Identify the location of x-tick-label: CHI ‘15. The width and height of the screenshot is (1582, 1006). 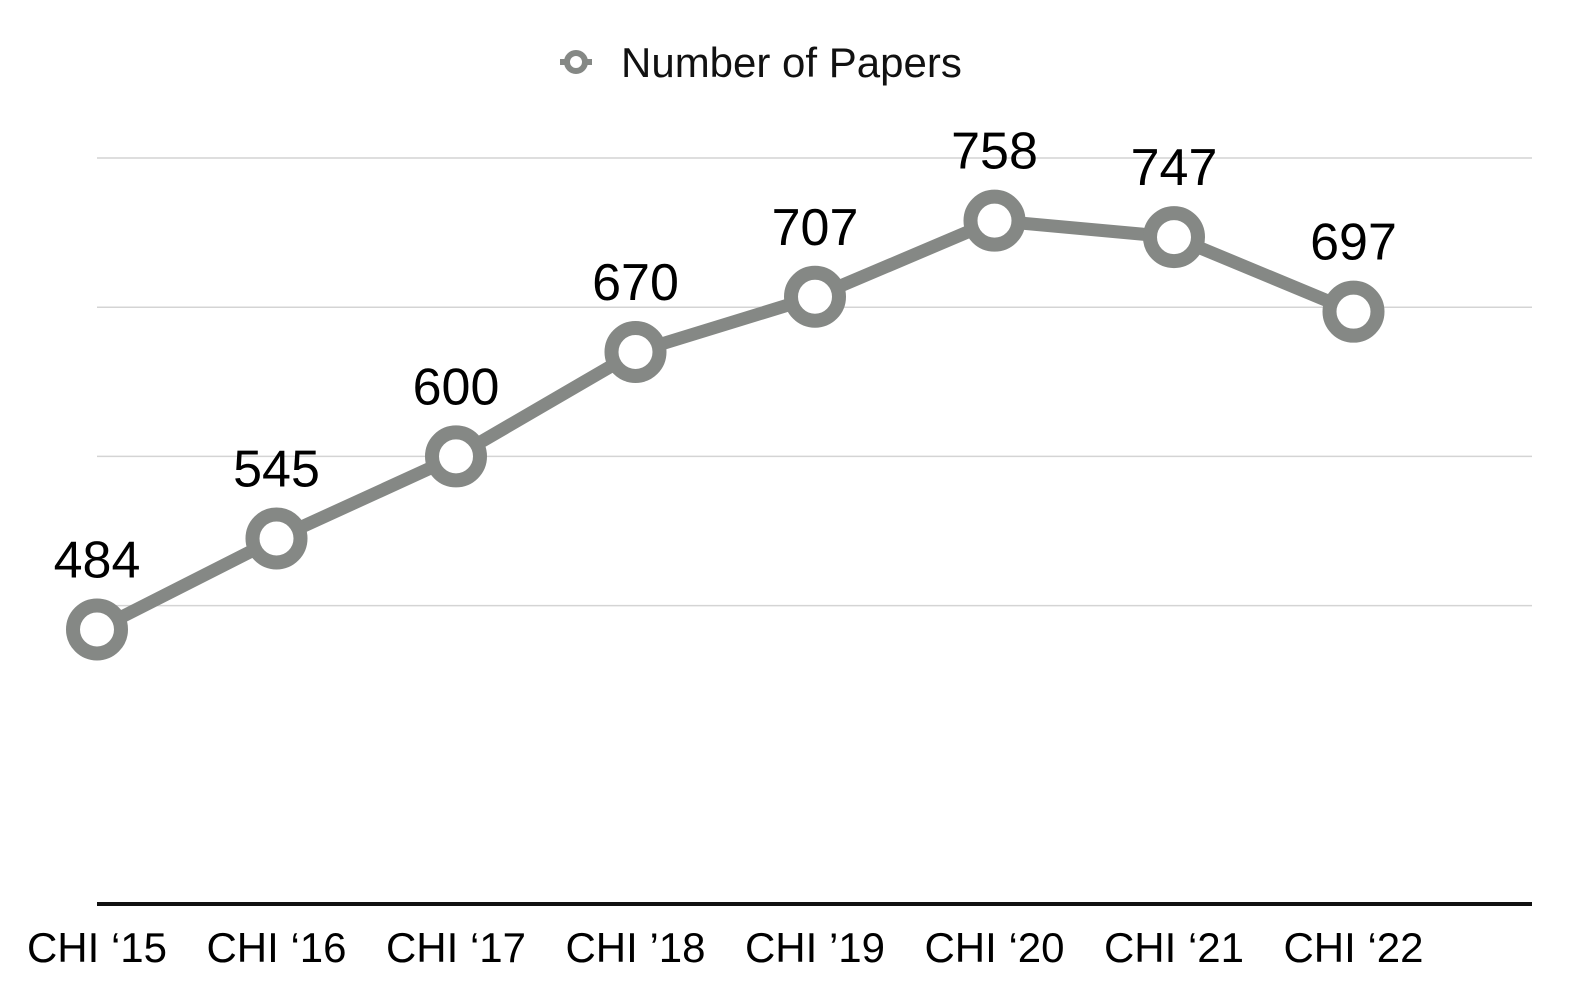
(97, 947).